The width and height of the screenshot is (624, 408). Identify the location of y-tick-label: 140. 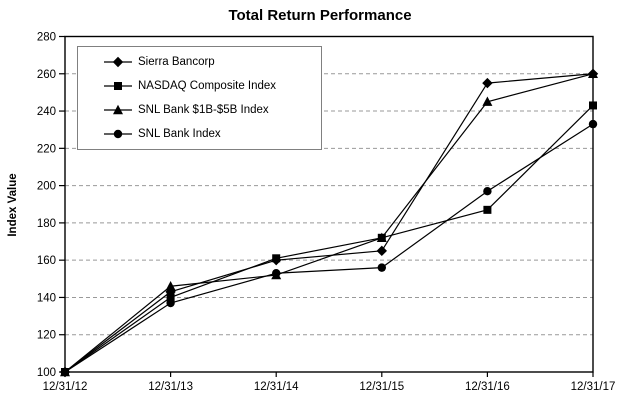
(46, 298).